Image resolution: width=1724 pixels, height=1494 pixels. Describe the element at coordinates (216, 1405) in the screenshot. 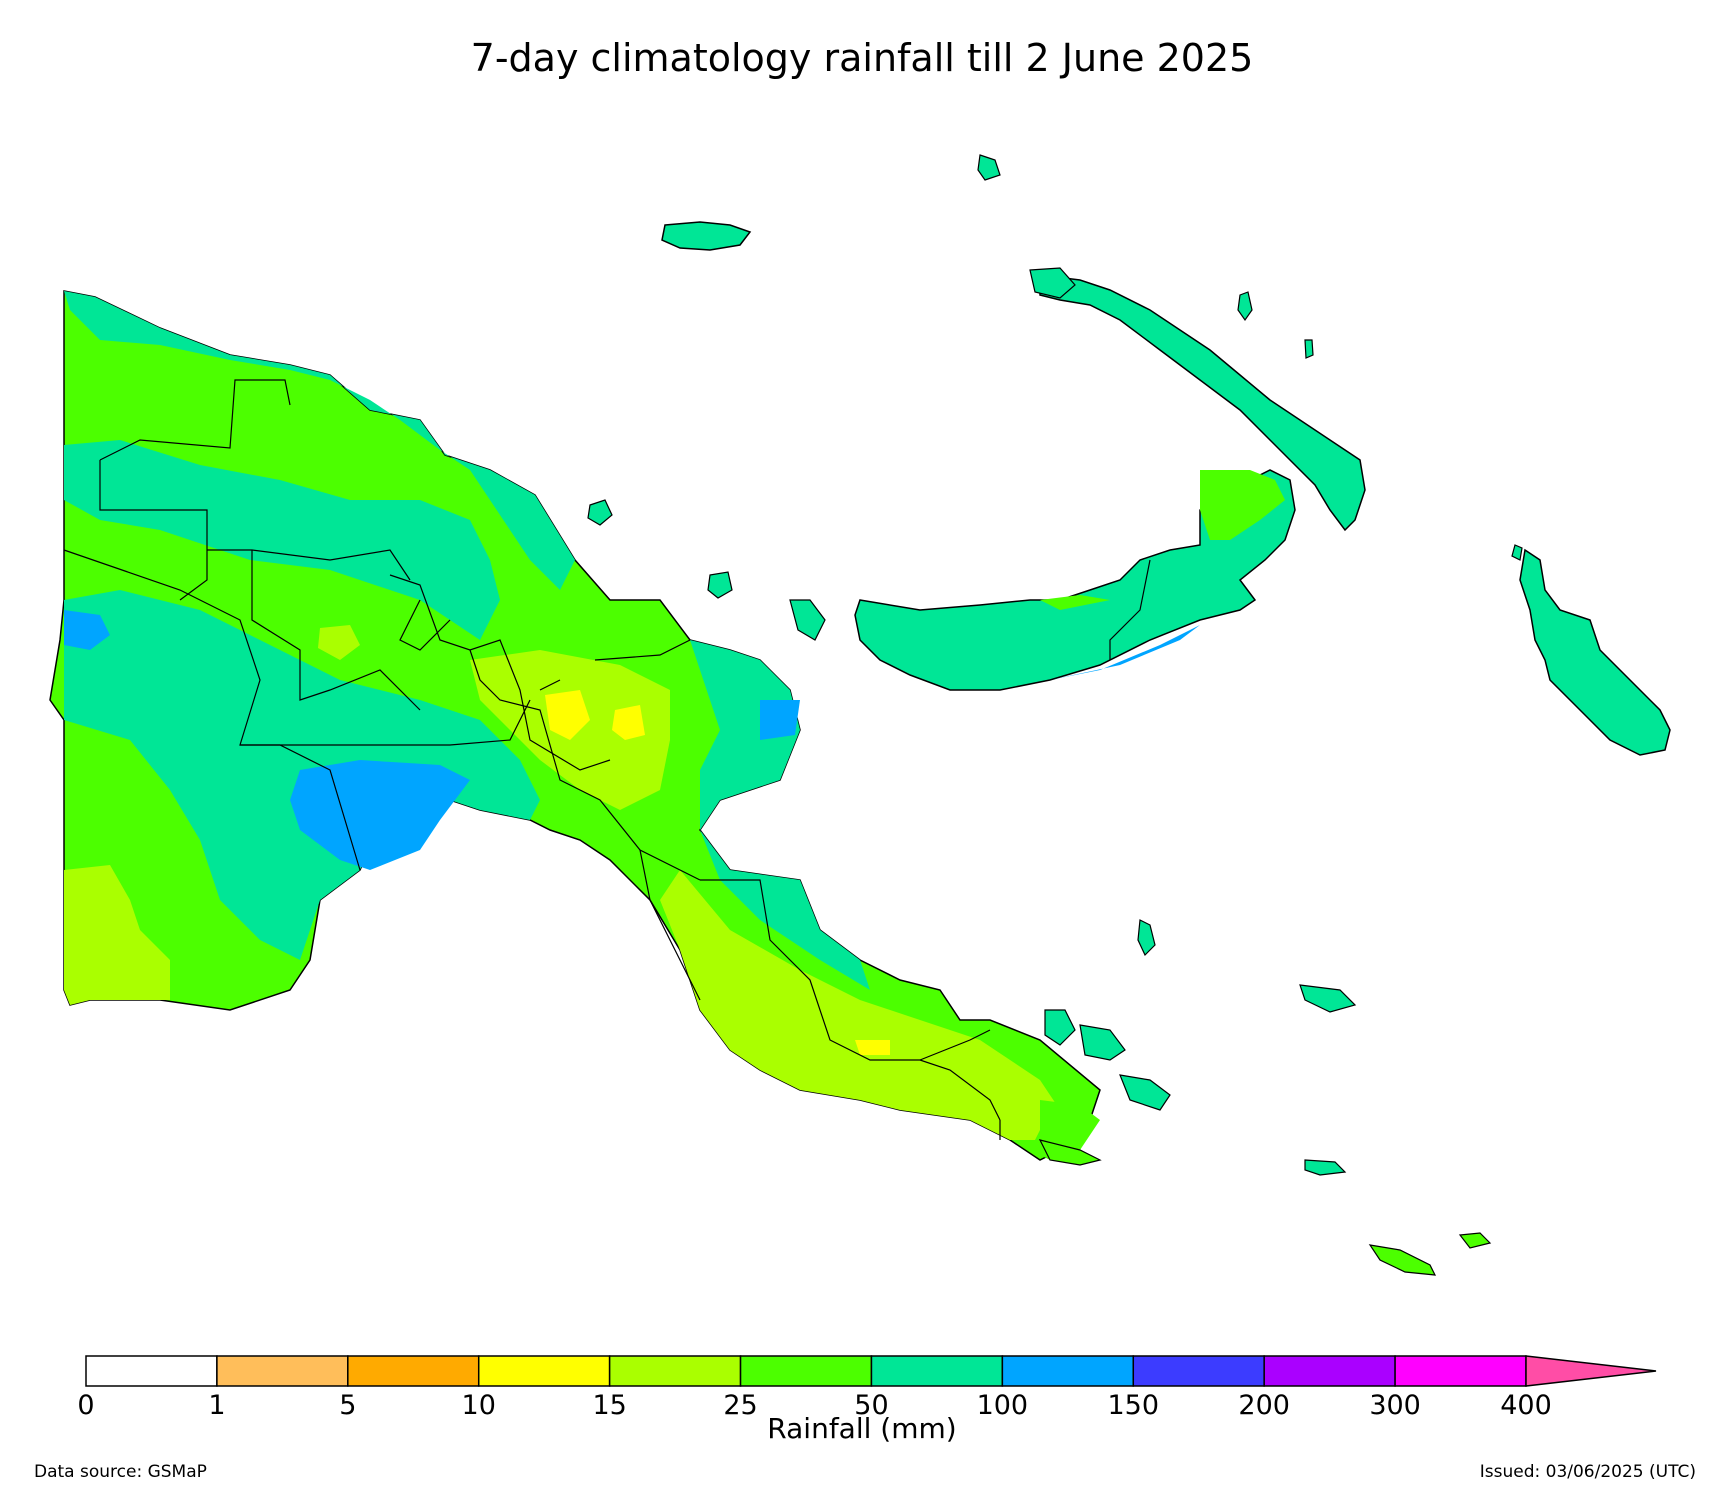

I see `colorbar-tick-label: 1` at that location.